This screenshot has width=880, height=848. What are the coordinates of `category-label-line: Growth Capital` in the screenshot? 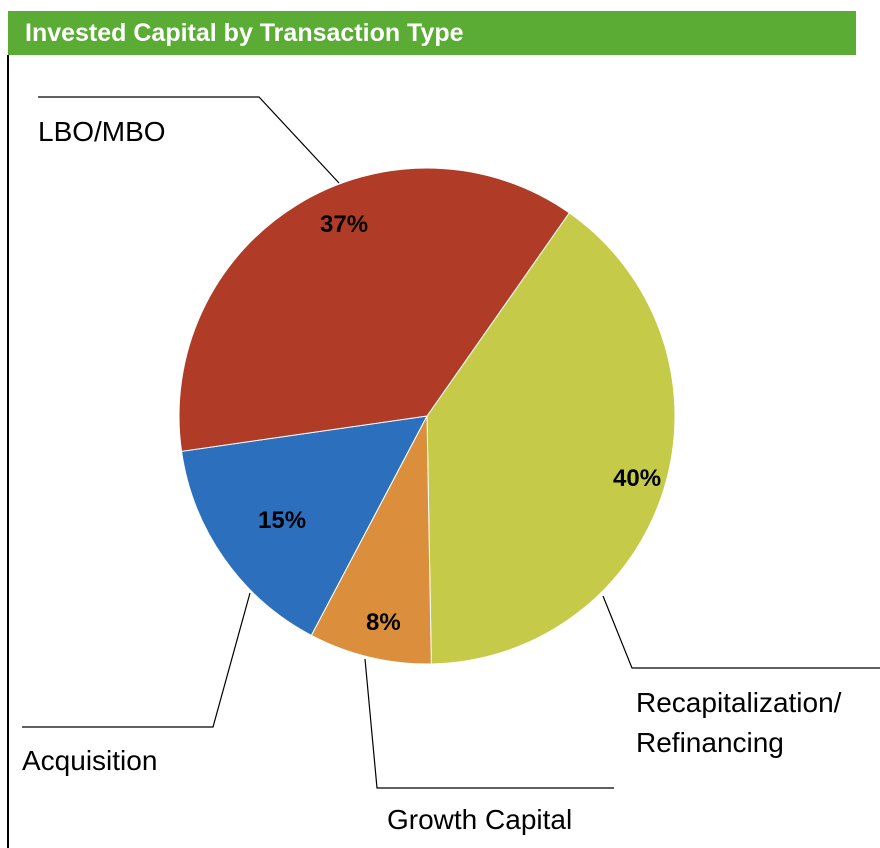 It's located at (479, 819).